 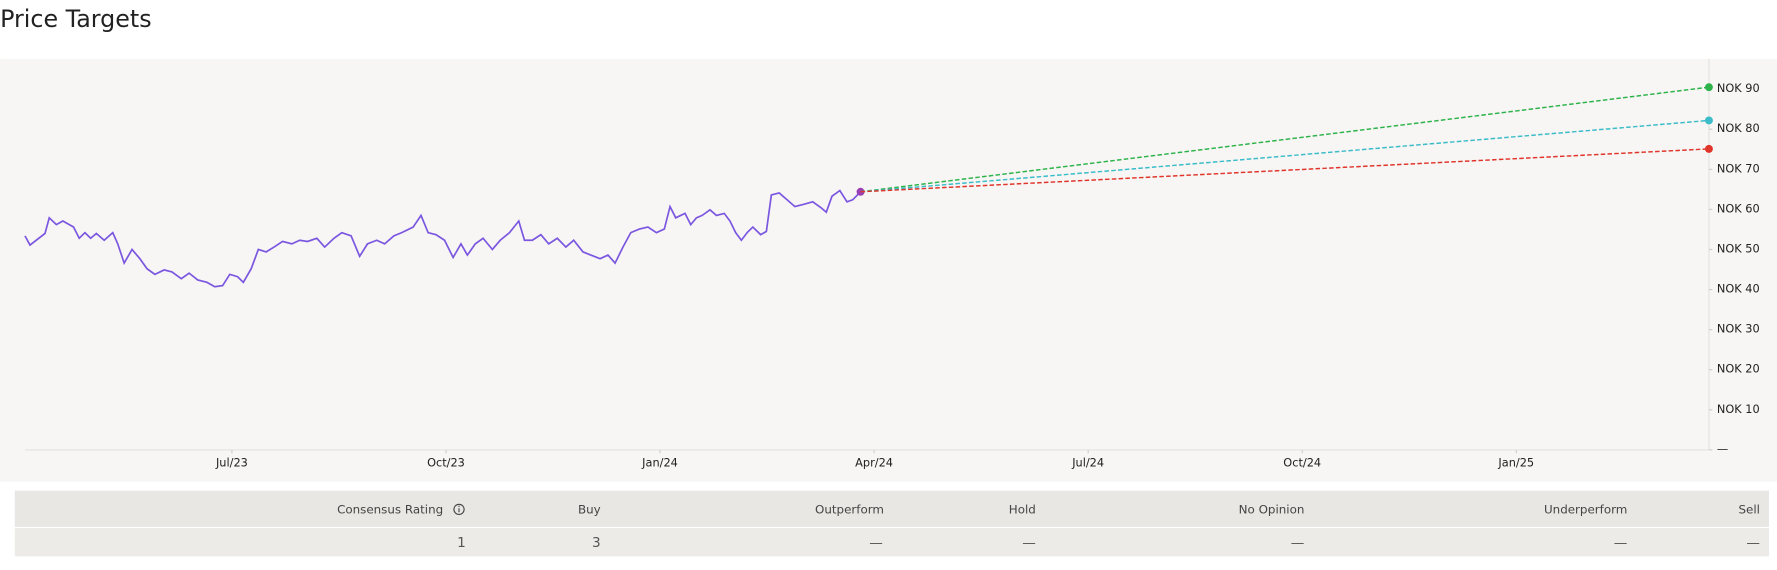 What do you see at coordinates (1738, 329) in the screenshot?
I see `y-tick-label: NOK 30` at bounding box center [1738, 329].